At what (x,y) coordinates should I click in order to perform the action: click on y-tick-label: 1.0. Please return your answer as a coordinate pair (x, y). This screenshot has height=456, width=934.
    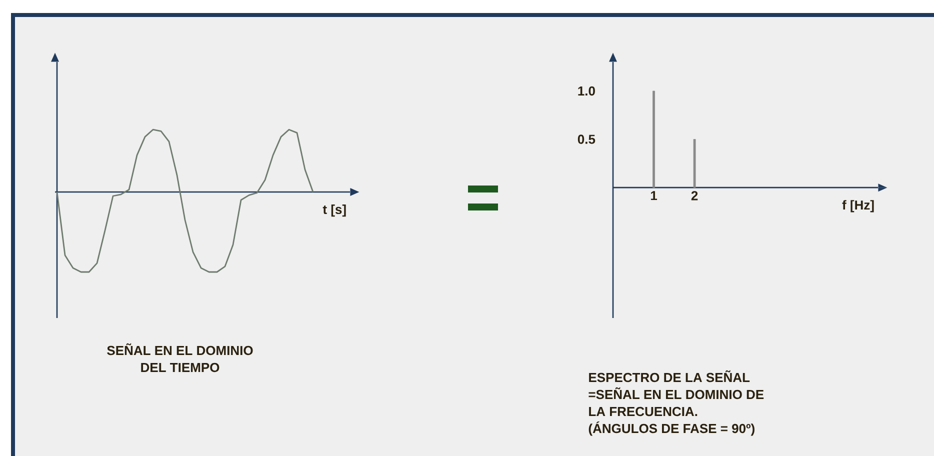
    Looking at the image, I should click on (586, 91).